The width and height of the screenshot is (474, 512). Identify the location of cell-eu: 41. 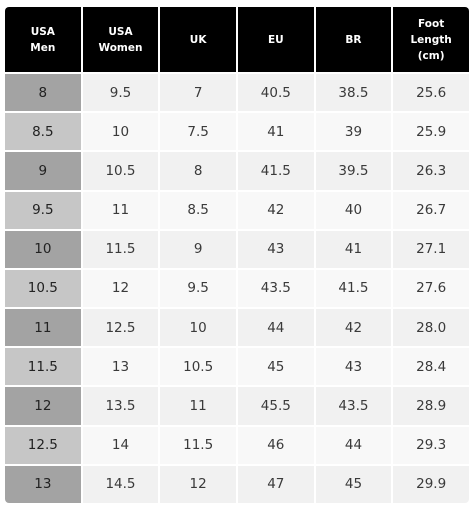
(275, 132).